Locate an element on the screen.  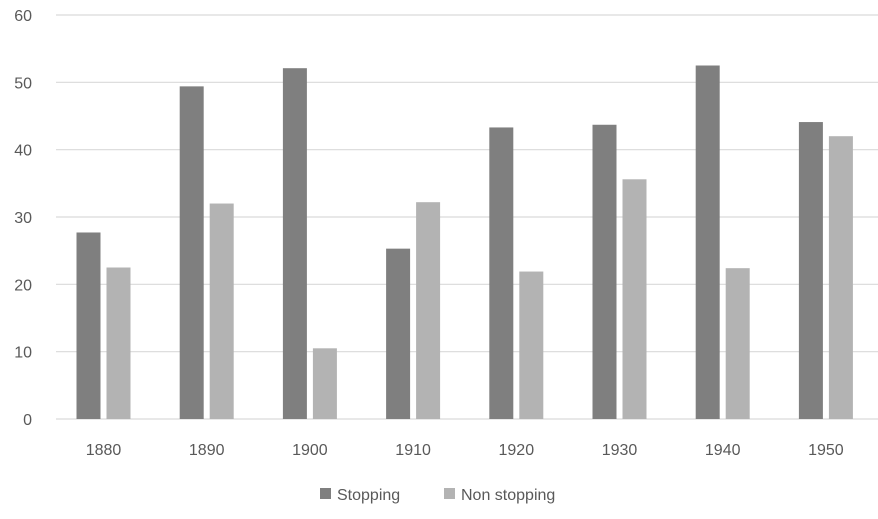
y-axis-ticks: 0 10 20 30 40 50 60 is located at coordinates (23, 218).